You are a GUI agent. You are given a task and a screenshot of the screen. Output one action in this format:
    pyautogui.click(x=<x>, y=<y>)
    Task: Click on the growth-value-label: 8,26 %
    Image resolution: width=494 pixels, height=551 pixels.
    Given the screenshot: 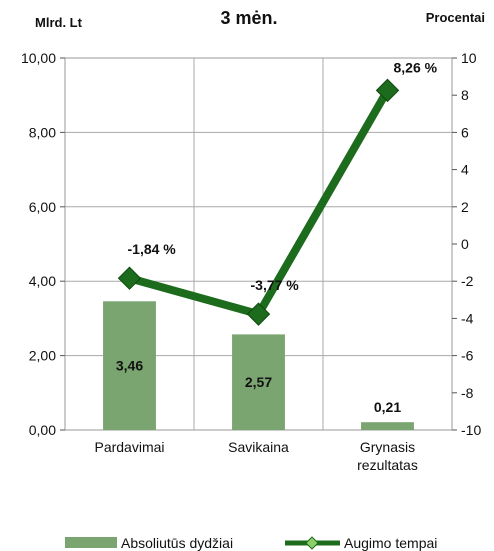 What is the action you would take?
    pyautogui.click(x=416, y=67)
    